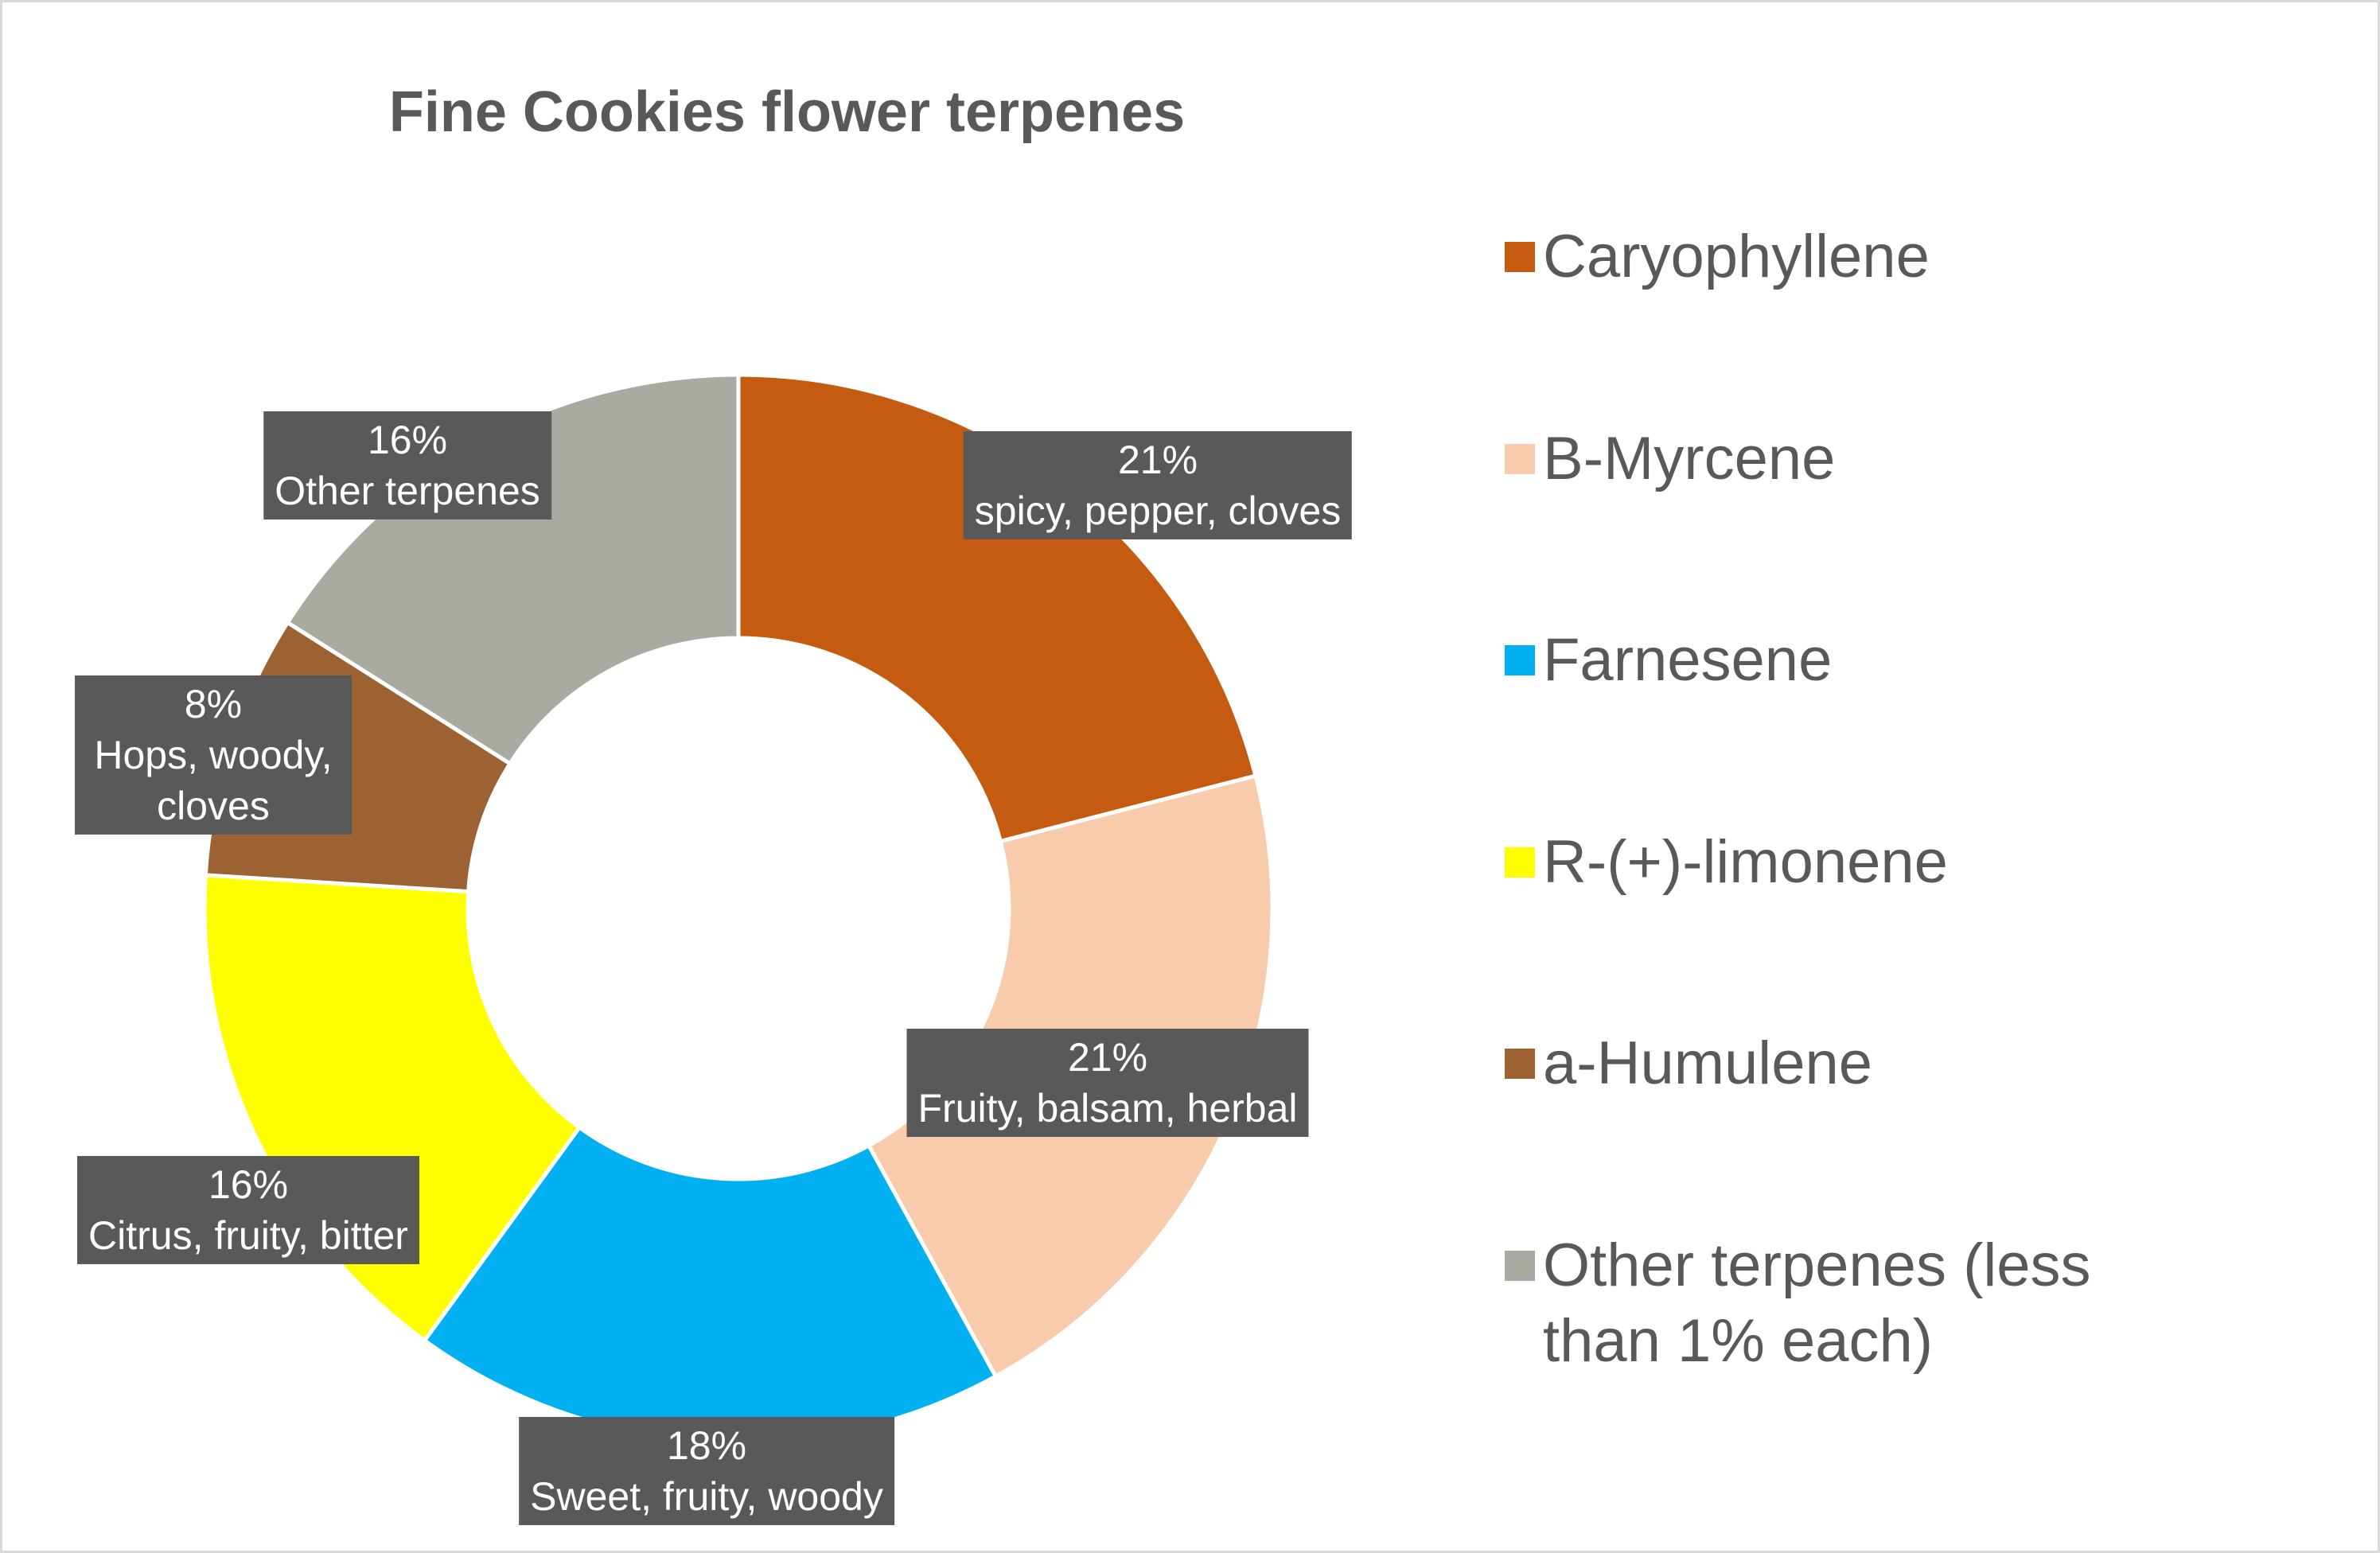  Describe the element at coordinates (408, 491) in the screenshot. I see `data-label-description: Other terpenes` at that location.